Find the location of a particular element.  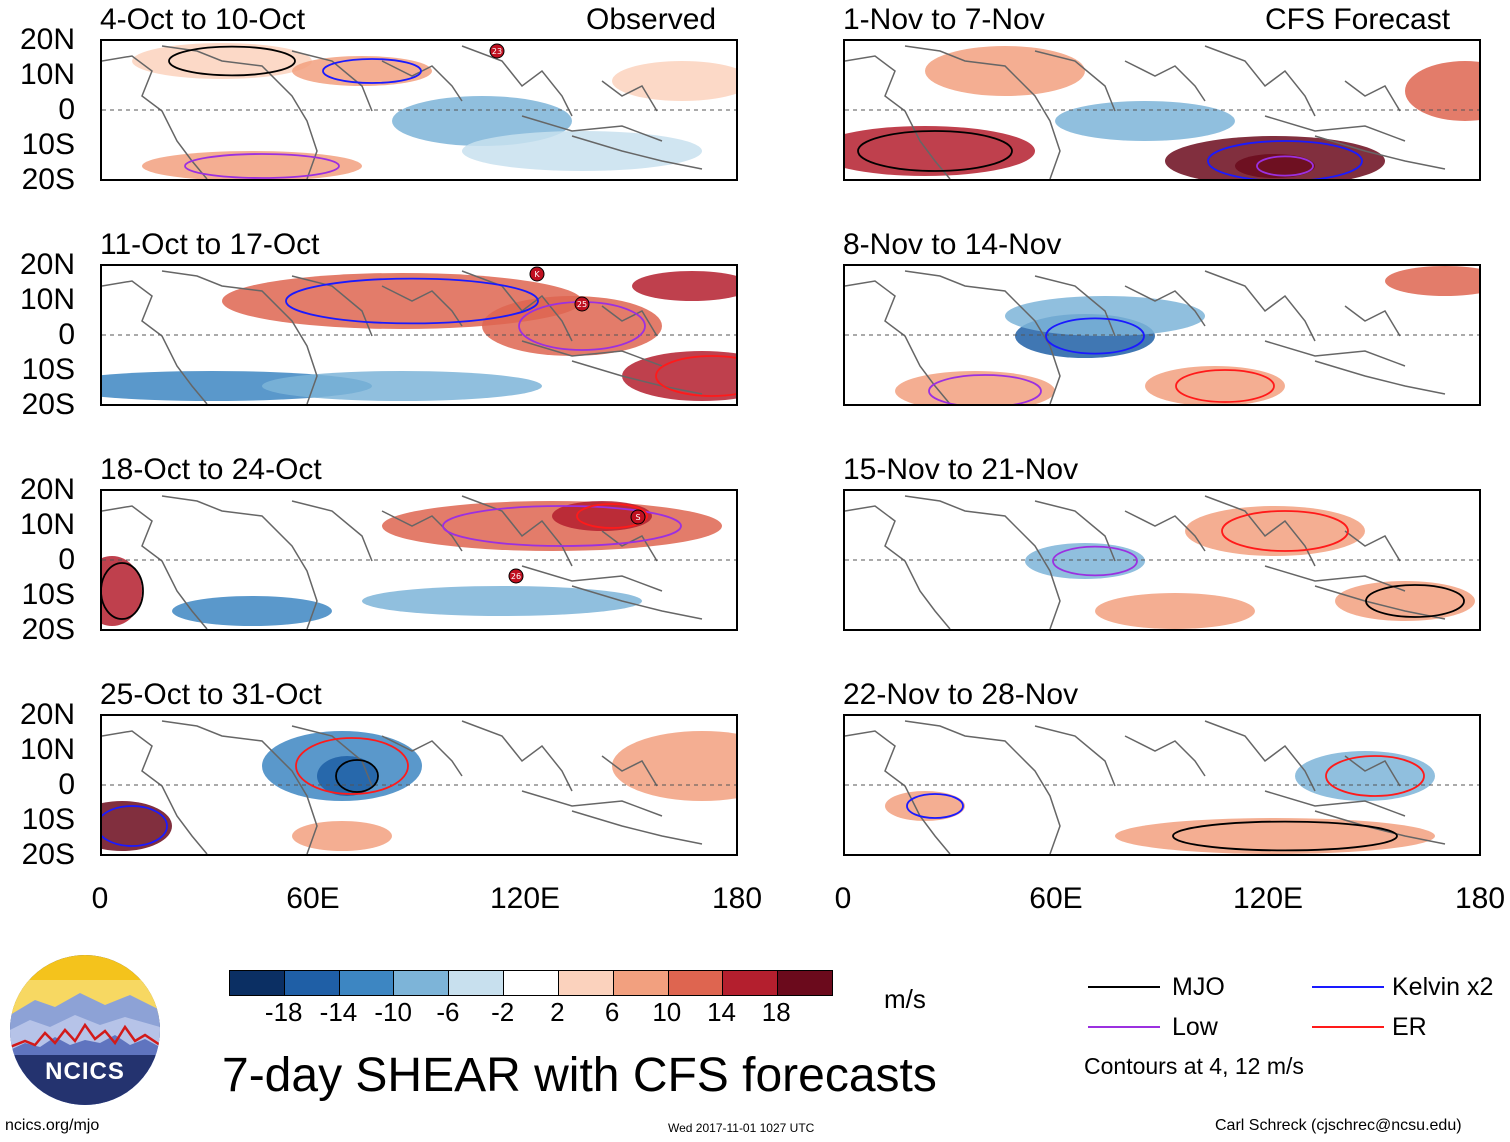

lat-label-2-4: 20S is located at coordinates (48, 629).